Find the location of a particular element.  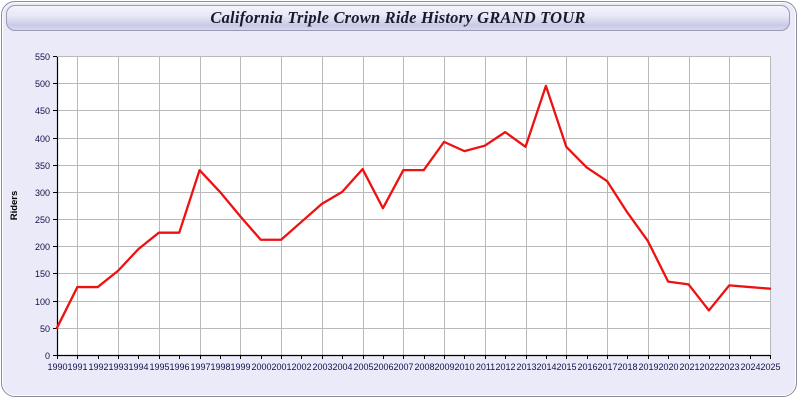

x-axis-tick-label: 2025 is located at coordinates (770, 367).